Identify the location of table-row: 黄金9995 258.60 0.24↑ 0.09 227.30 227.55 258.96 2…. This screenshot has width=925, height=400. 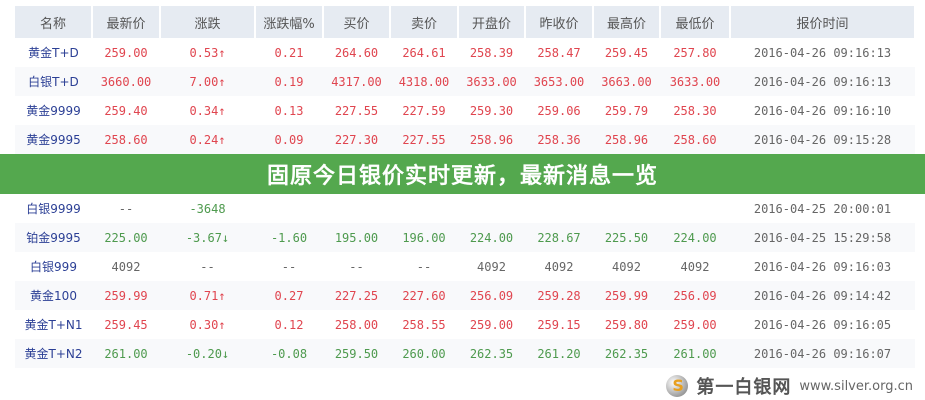
(465, 139).